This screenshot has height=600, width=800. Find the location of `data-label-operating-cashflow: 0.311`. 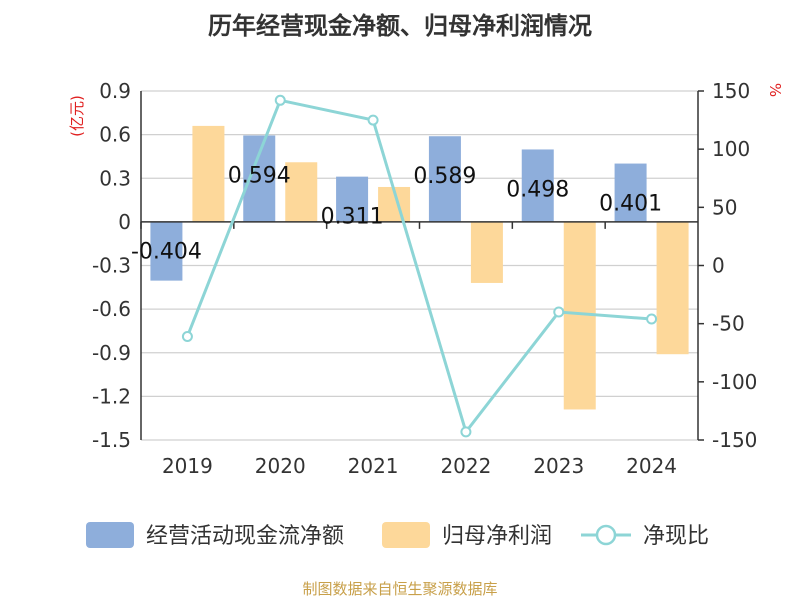

data-label-operating-cashflow: 0.311 is located at coordinates (352, 217).